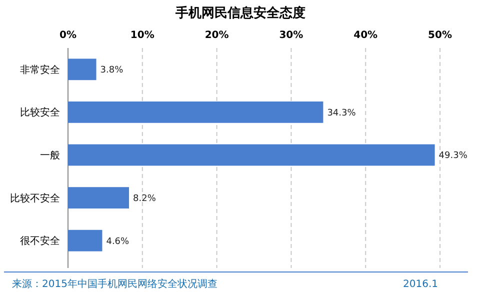  I want to click on chart-title: 手机网民信息安全态度, so click(240, 13).